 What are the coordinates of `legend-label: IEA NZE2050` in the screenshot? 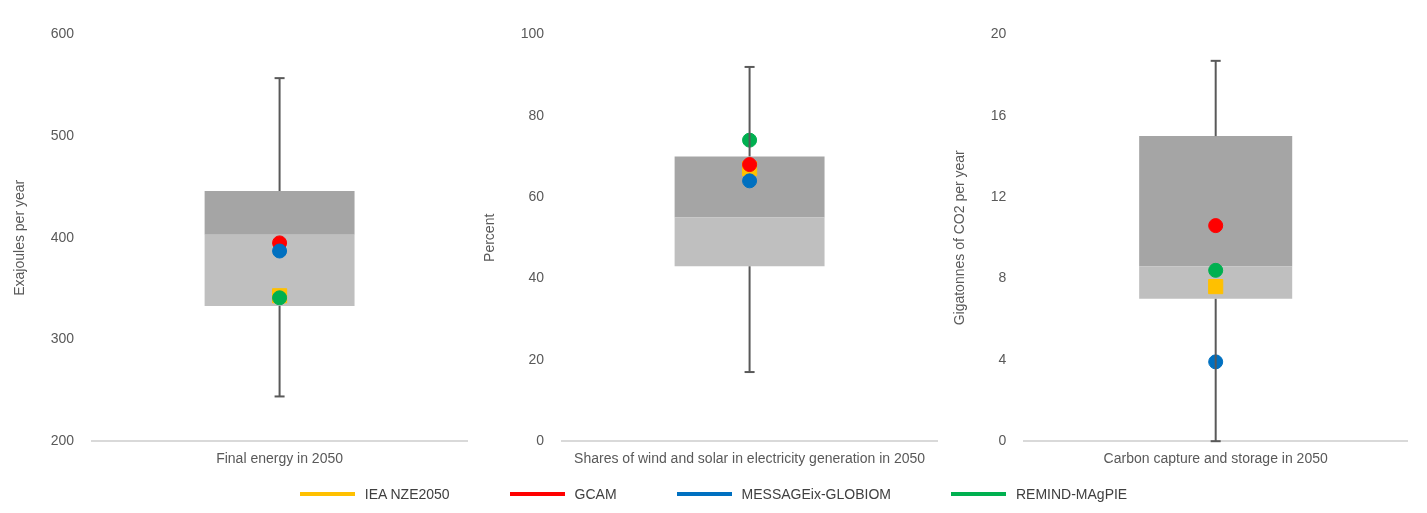 It's located at (407, 494).